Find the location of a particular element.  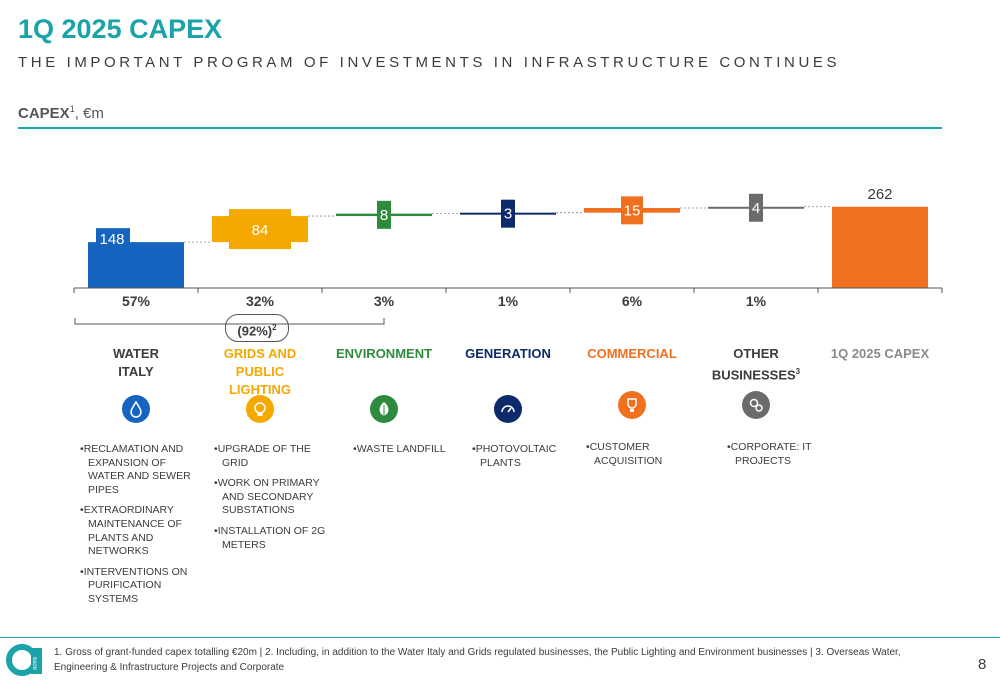

category-label-4: COMMERCIAL is located at coordinates (632, 354).